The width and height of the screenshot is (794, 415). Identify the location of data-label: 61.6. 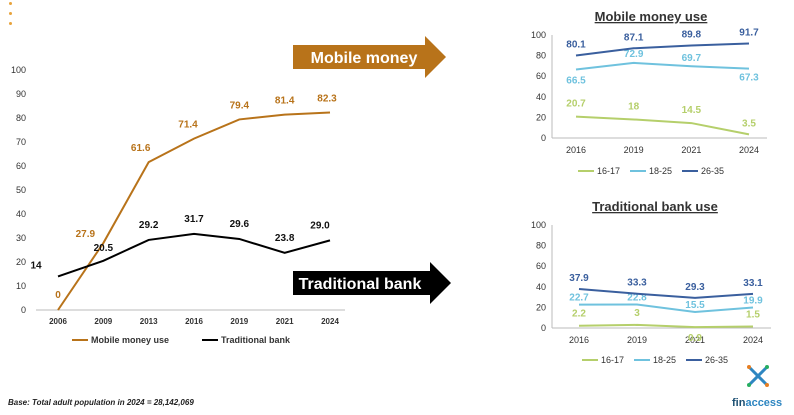
(141, 148).